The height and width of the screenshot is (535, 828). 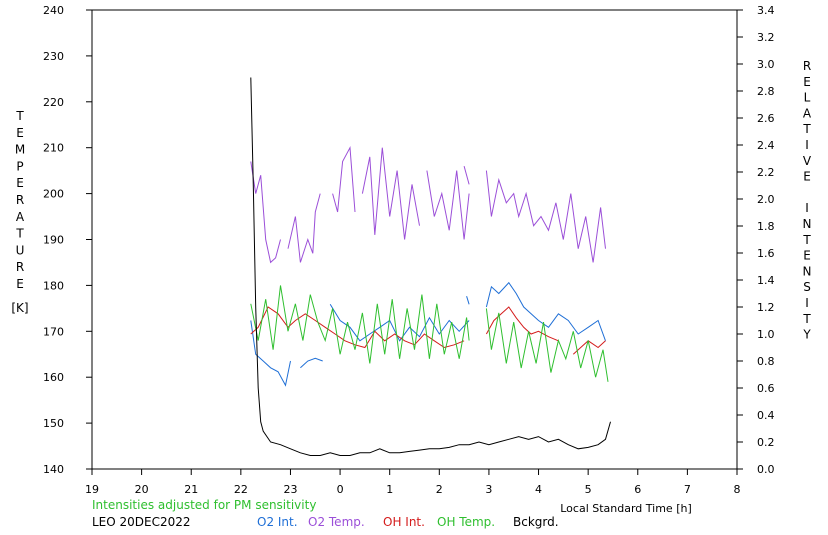 I want to click on left-title-letter: U, so click(x=20, y=250).